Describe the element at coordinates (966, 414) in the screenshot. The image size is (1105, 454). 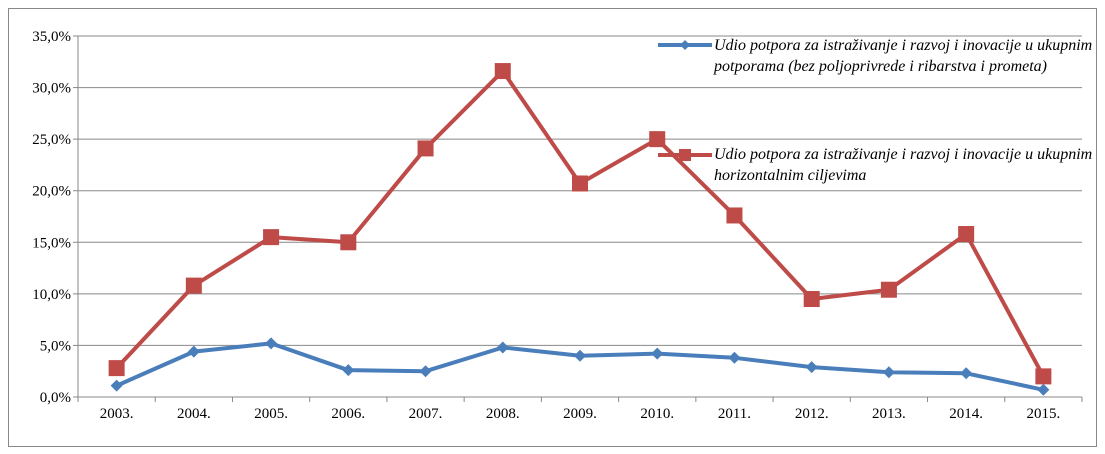
I see `x-tick-label: 2014.` at that location.